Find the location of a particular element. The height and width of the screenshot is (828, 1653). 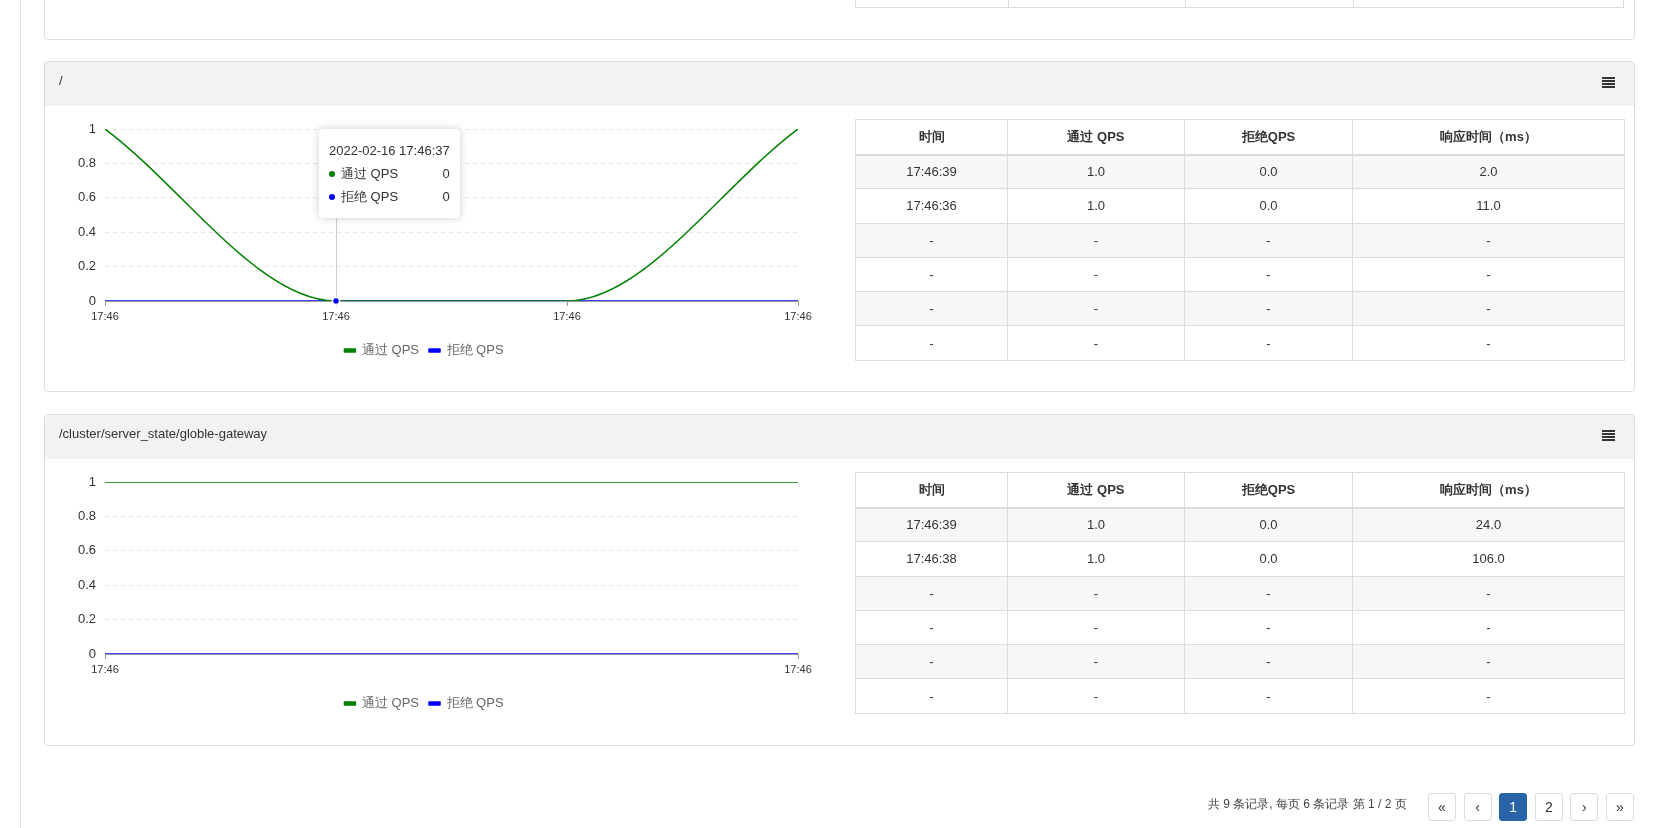

text: 106.0 is located at coordinates (1488, 559).